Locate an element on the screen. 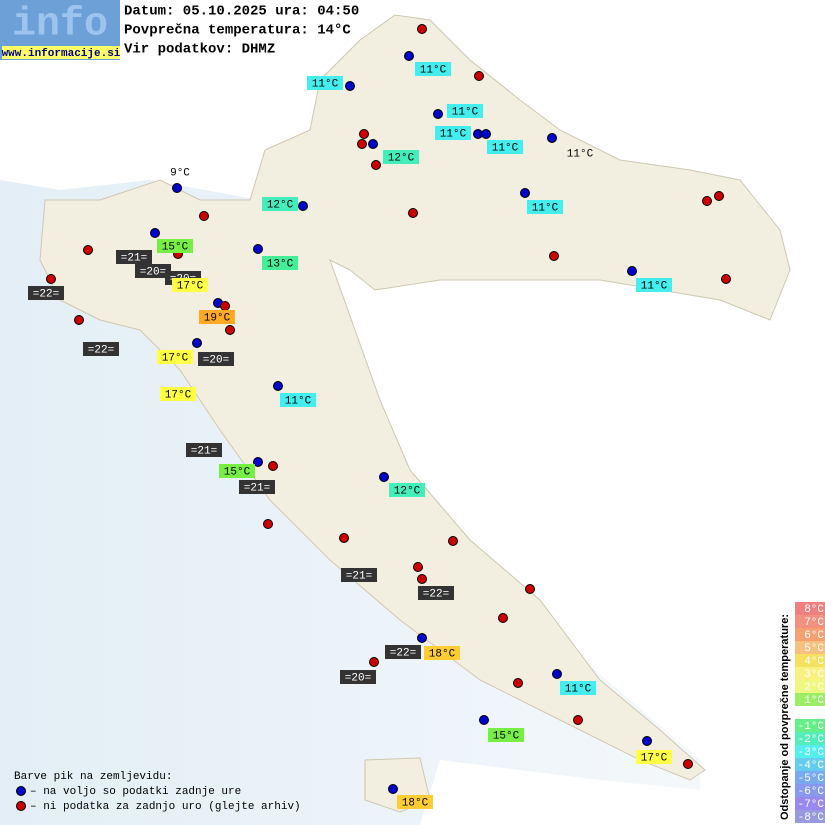 This screenshot has height=825, width=825. site-bg is located at coordinates (61, 52).